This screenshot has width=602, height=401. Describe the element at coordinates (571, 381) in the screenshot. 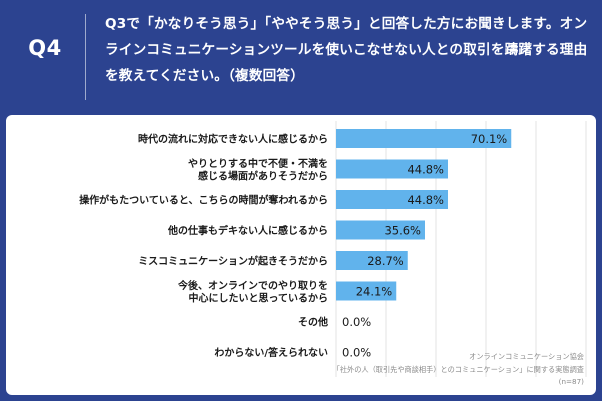

I see `source-line-3: (n=87)` at that location.